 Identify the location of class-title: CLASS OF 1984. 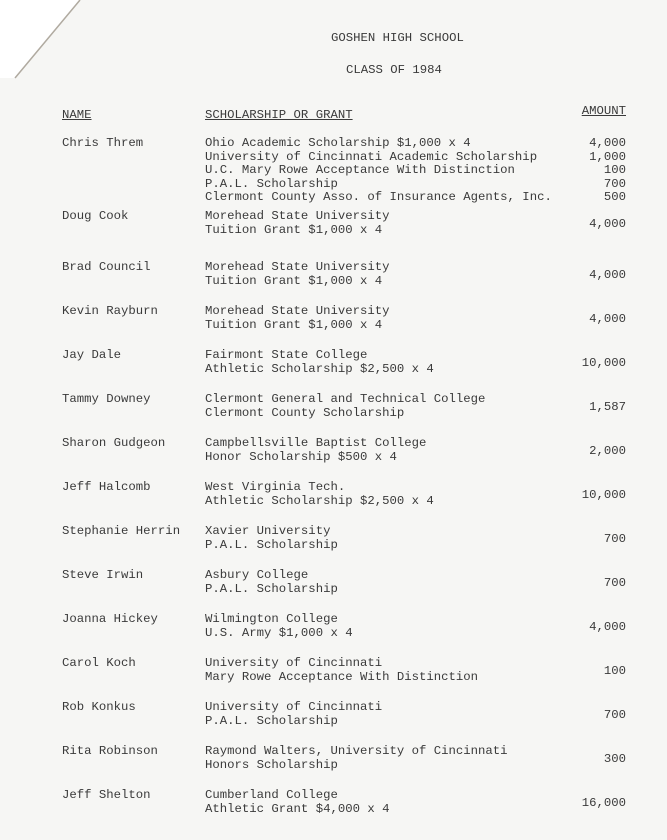
(394, 70).